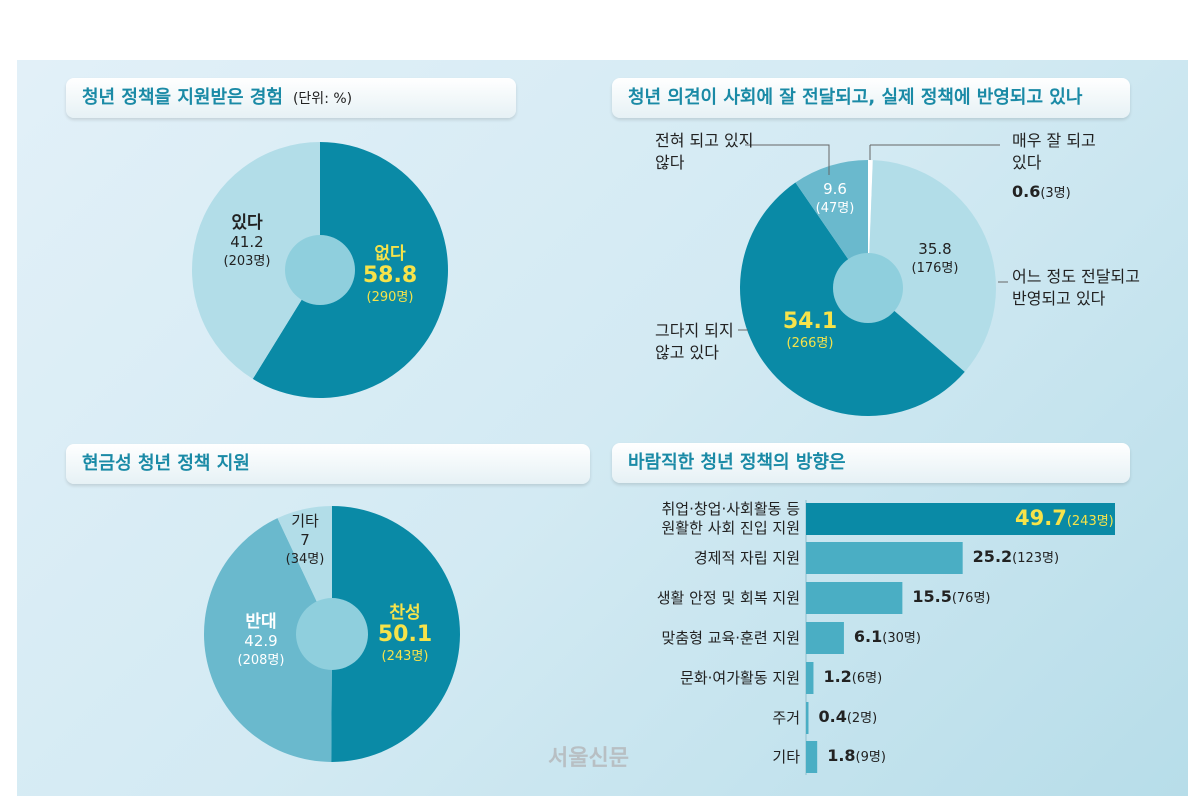 This screenshot has width=1200, height=798. What do you see at coordinates (810, 321) in the screenshot?
I see `pie2-notmuch-value: 54.1` at bounding box center [810, 321].